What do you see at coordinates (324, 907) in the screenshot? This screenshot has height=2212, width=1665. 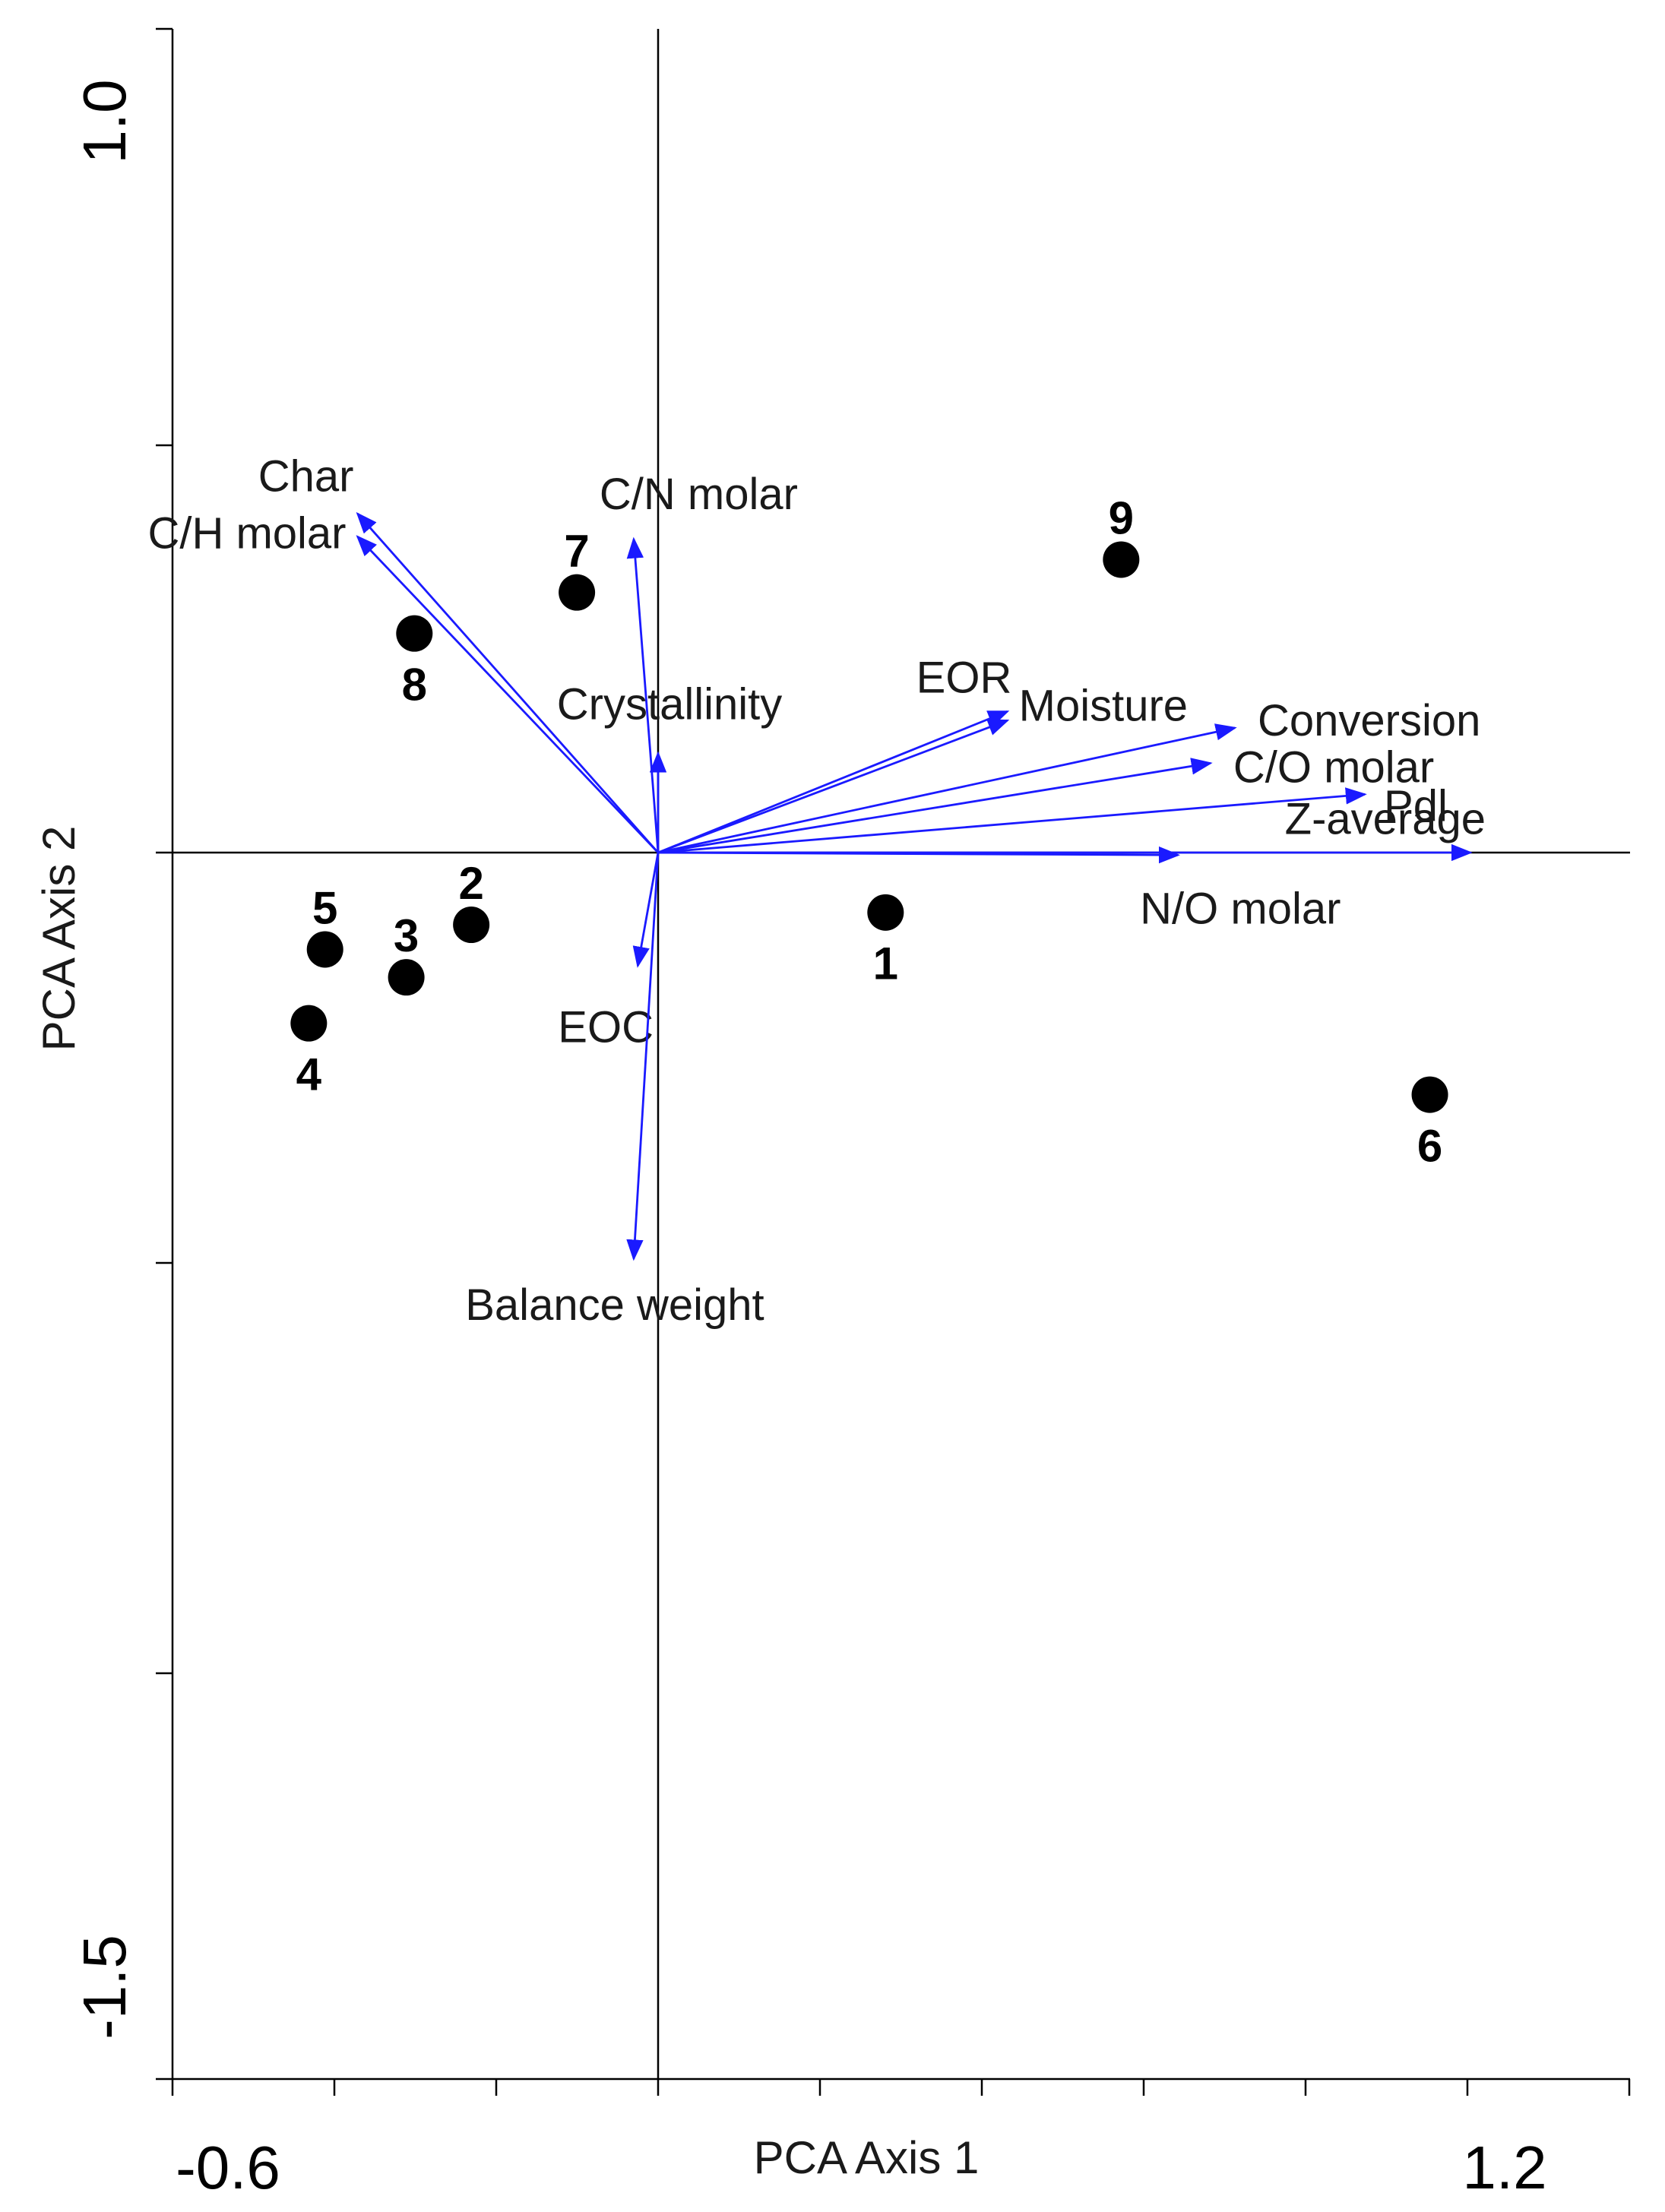 I see `sample-label: 5` at bounding box center [324, 907].